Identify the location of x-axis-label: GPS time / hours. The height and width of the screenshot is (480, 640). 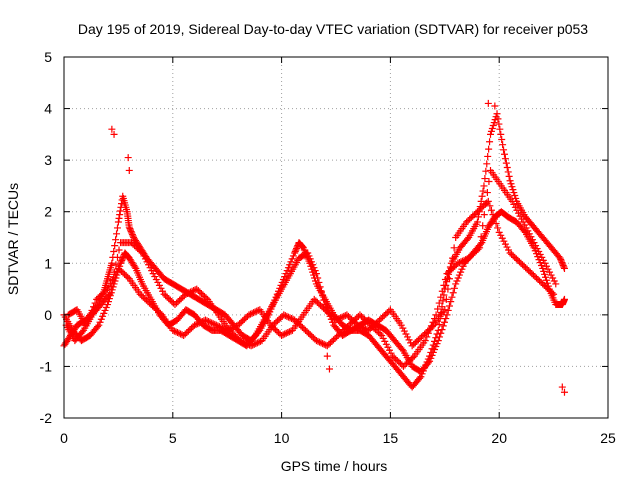
(334, 466).